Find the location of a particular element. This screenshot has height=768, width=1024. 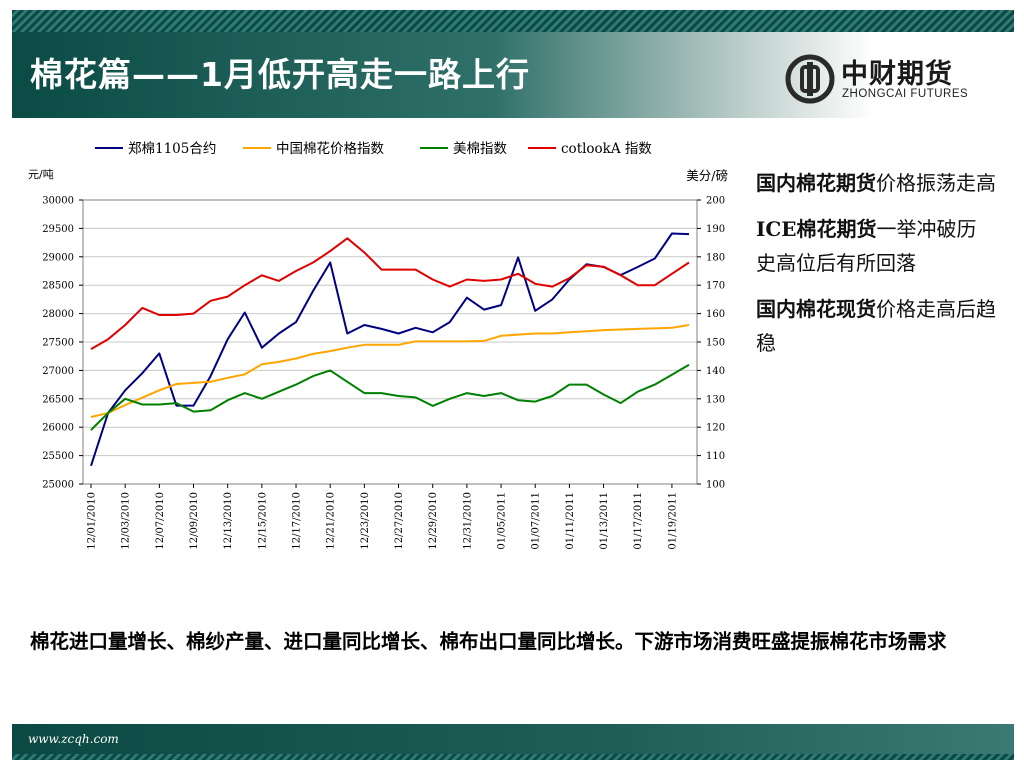

x-tick-label: 12/23/2010 is located at coordinates (365, 521).